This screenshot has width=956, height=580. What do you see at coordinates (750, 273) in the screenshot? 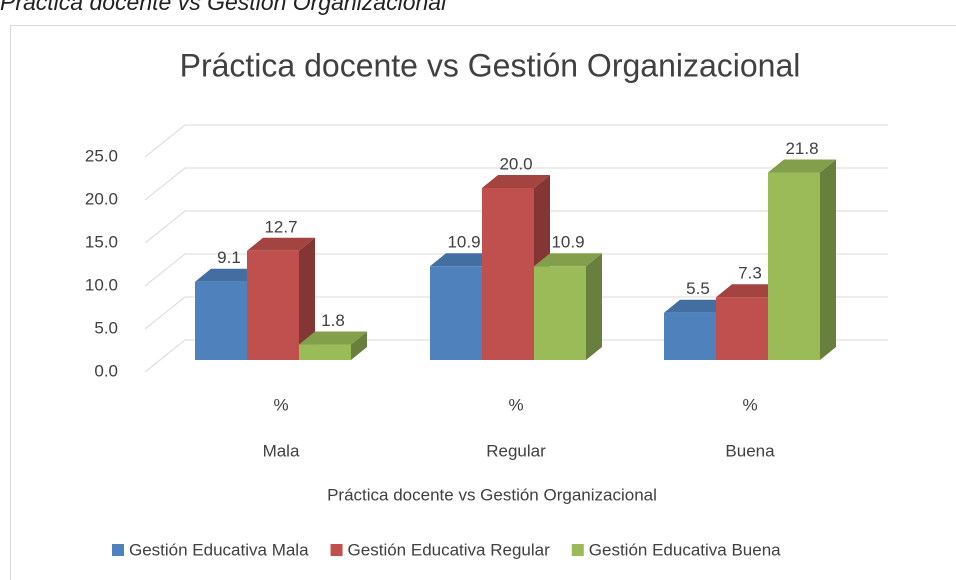
I see `data-label: 7.3` at bounding box center [750, 273].